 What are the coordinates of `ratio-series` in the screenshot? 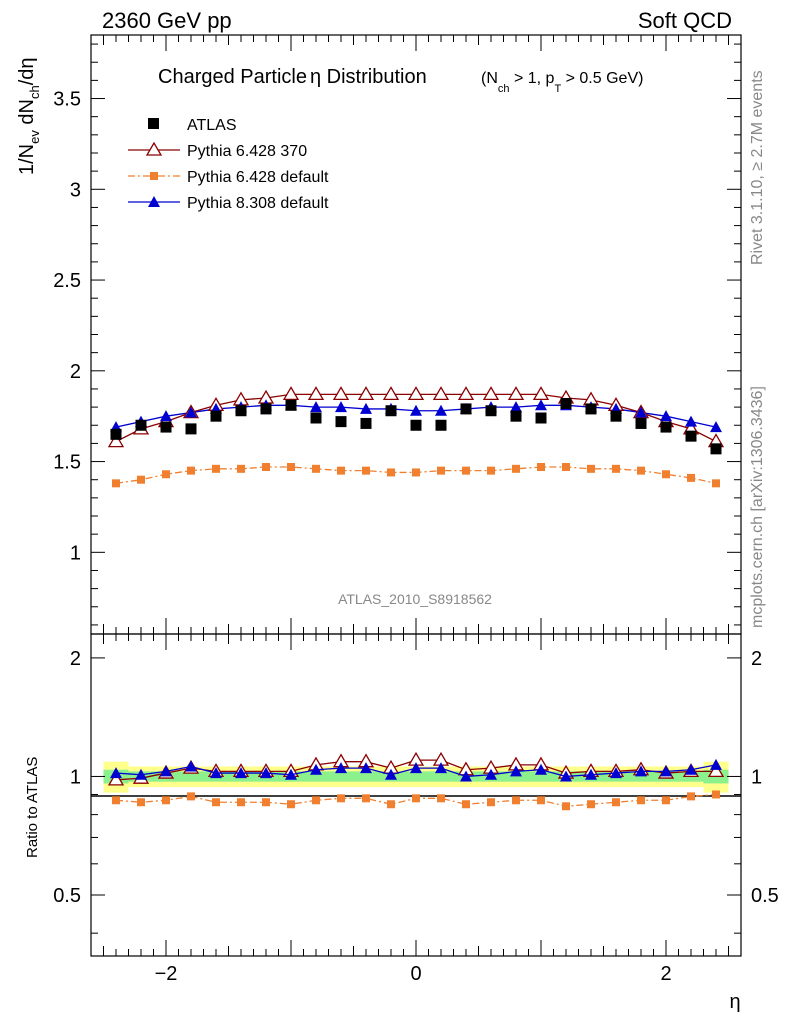 It's located at (416, 781).